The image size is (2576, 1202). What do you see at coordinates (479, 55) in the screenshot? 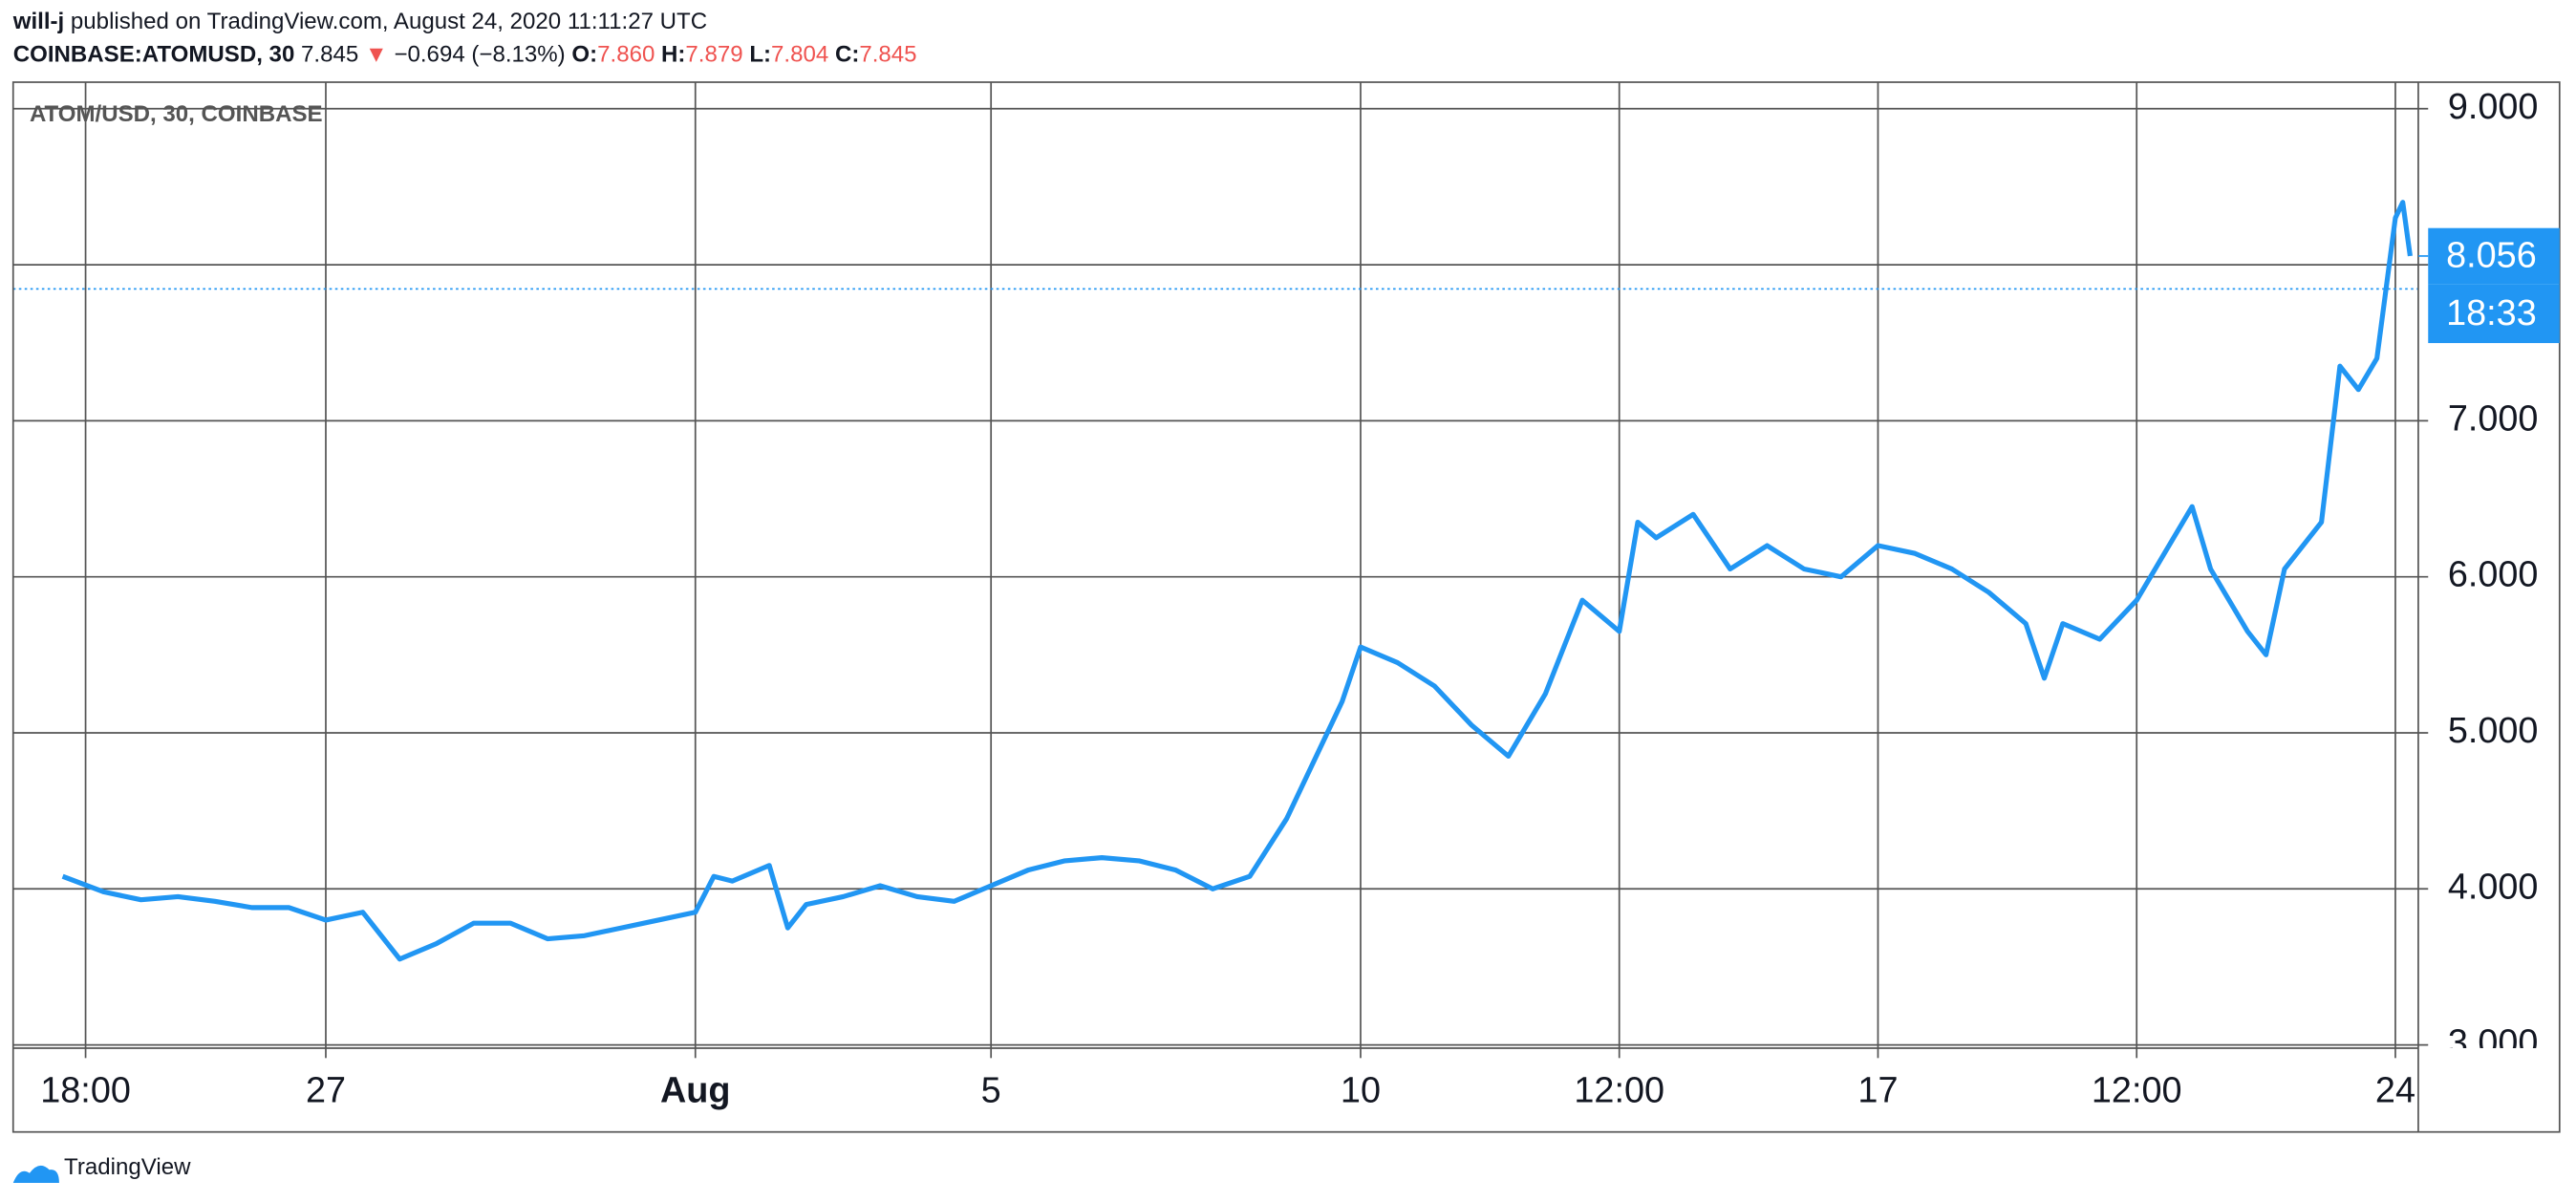
I see `change: −0.694 (−8.13%)` at bounding box center [479, 55].